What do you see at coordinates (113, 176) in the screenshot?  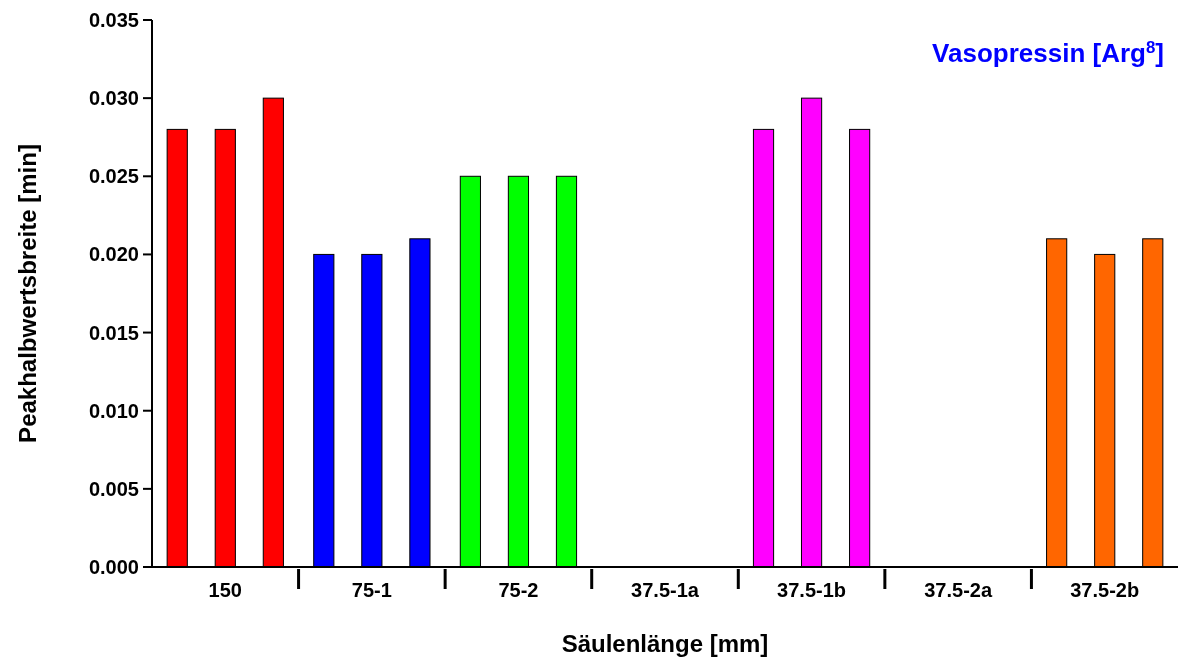 I see `y-tick-label: 0.025` at bounding box center [113, 176].